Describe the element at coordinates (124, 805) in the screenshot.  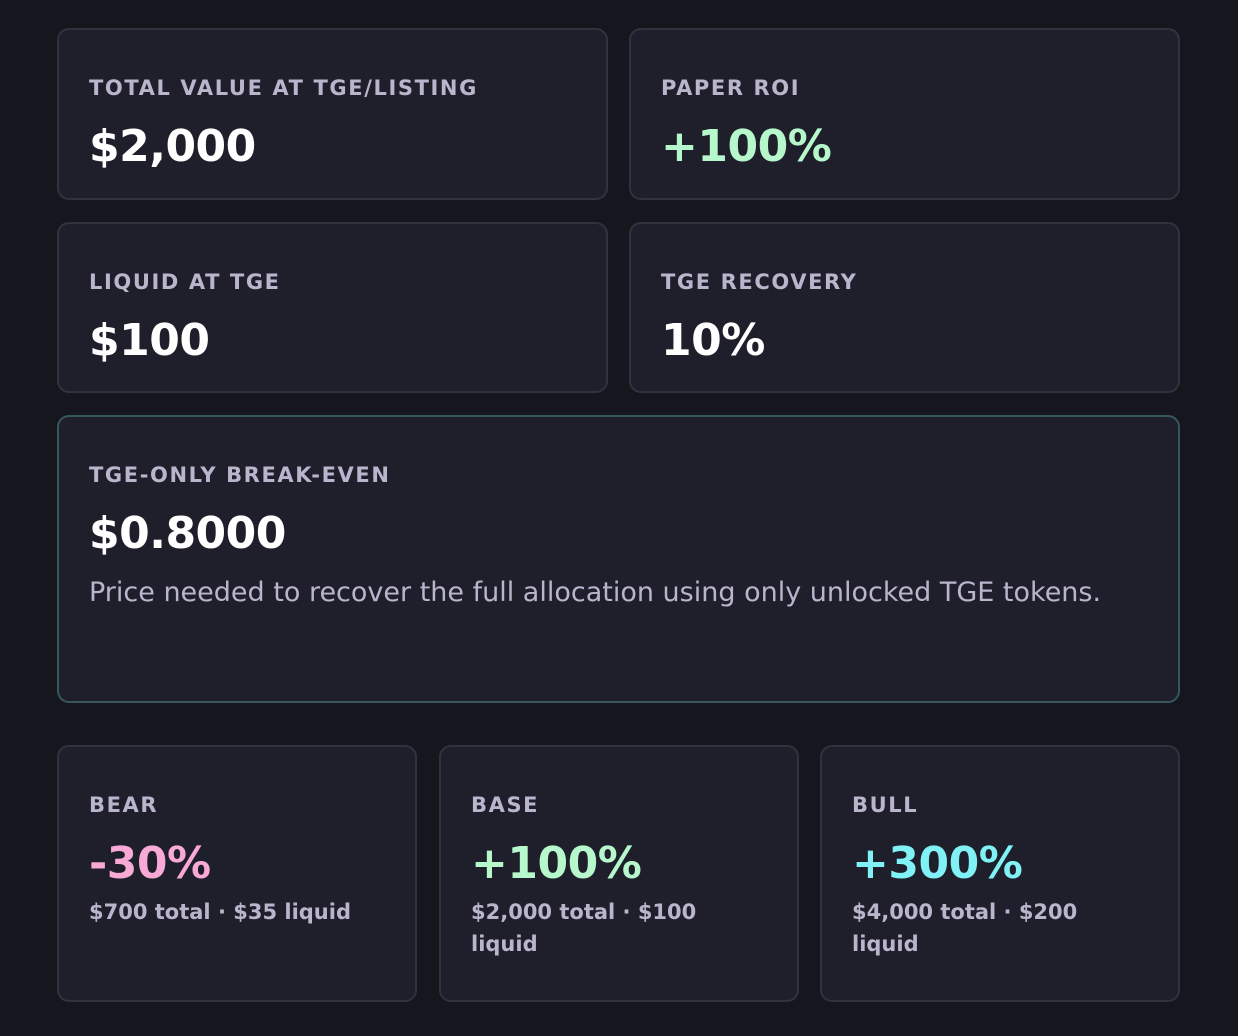
I see `scenario-label: BEAR` at that location.